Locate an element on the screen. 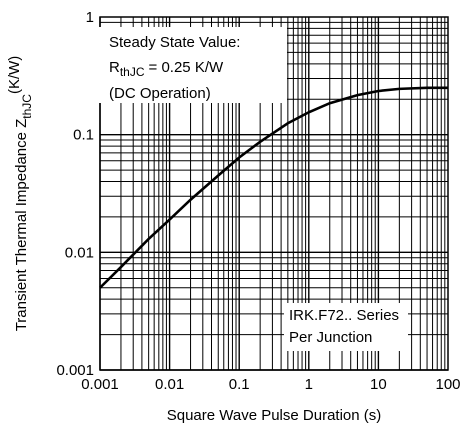  y-tick-label: 1 is located at coordinates (90, 17).